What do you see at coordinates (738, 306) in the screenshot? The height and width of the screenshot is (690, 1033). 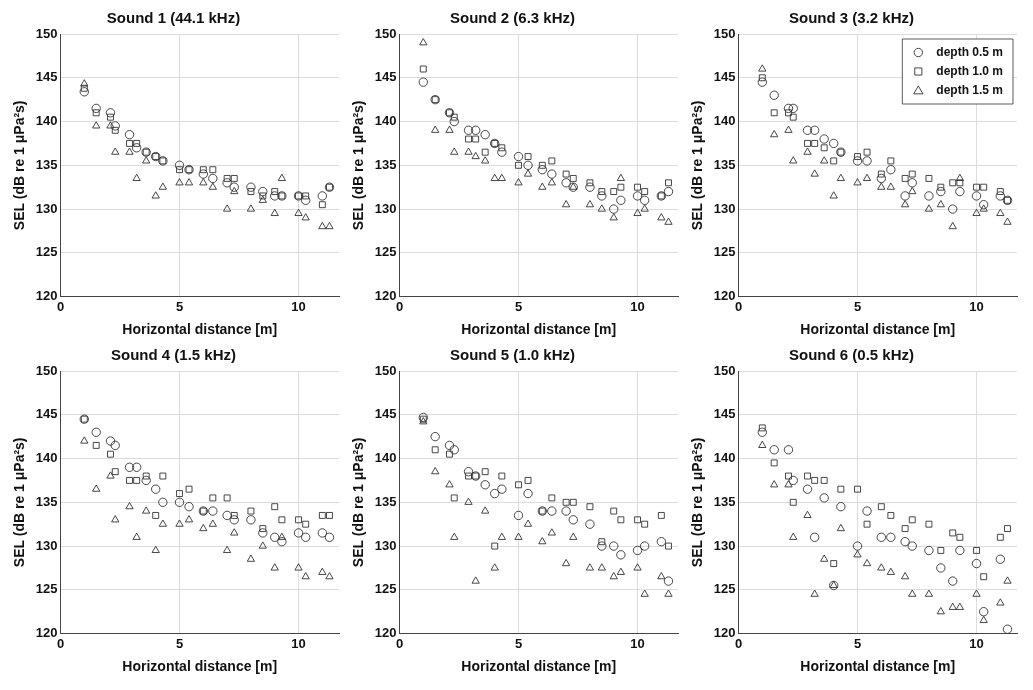 I see `x-tick-label: 0` at bounding box center [738, 306].